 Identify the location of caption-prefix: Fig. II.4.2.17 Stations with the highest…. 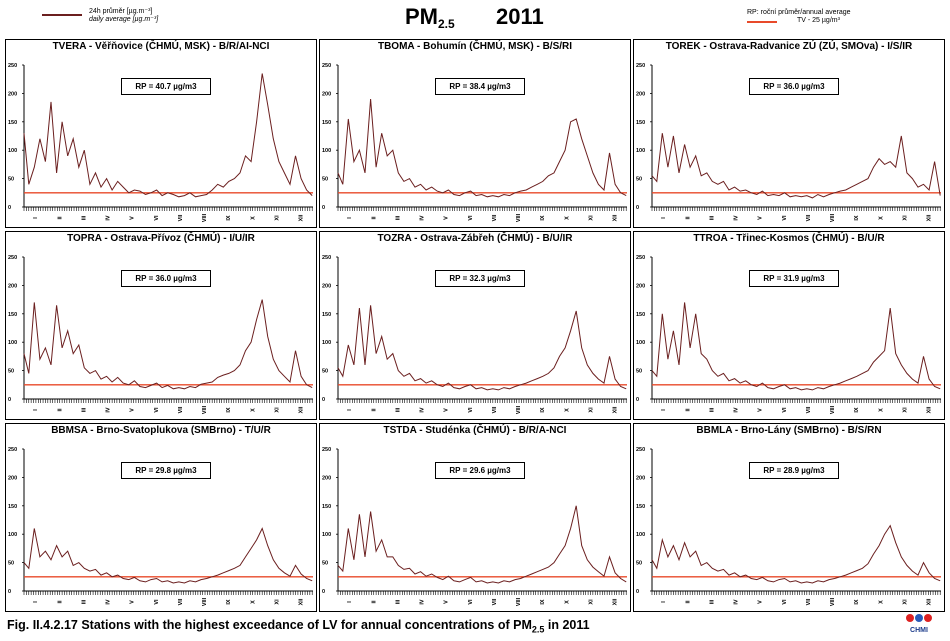
(269, 625).